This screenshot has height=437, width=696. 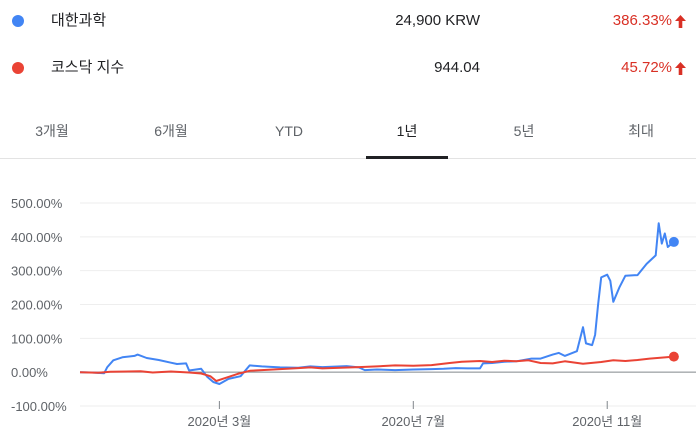 What do you see at coordinates (37, 237) in the screenshot?
I see `y-tick-label: 400.00%` at bounding box center [37, 237].